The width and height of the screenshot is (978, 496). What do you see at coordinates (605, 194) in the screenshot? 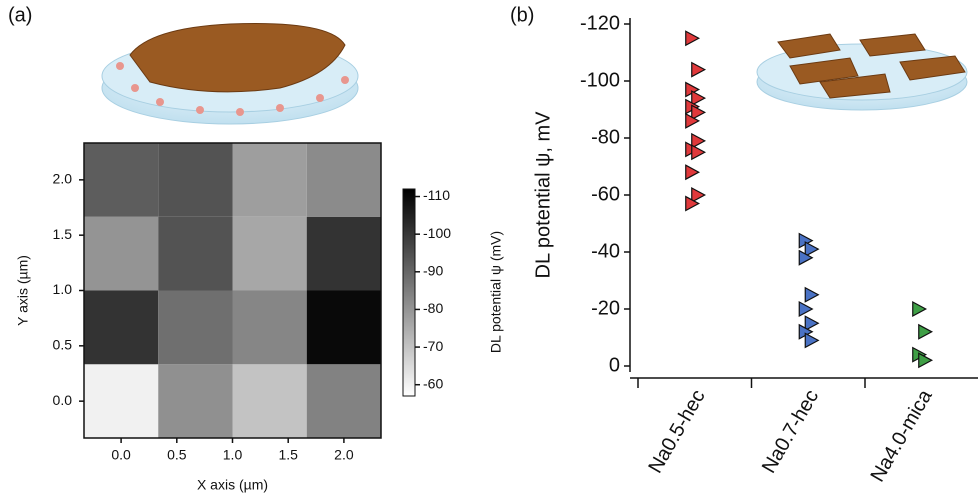
I see `y-tick-label: -60` at bounding box center [605, 194].